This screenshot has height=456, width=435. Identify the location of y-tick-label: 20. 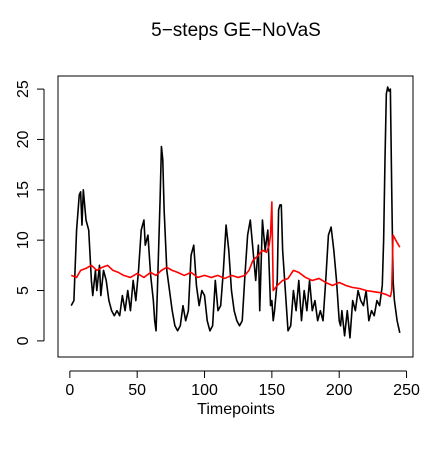
(23, 139).